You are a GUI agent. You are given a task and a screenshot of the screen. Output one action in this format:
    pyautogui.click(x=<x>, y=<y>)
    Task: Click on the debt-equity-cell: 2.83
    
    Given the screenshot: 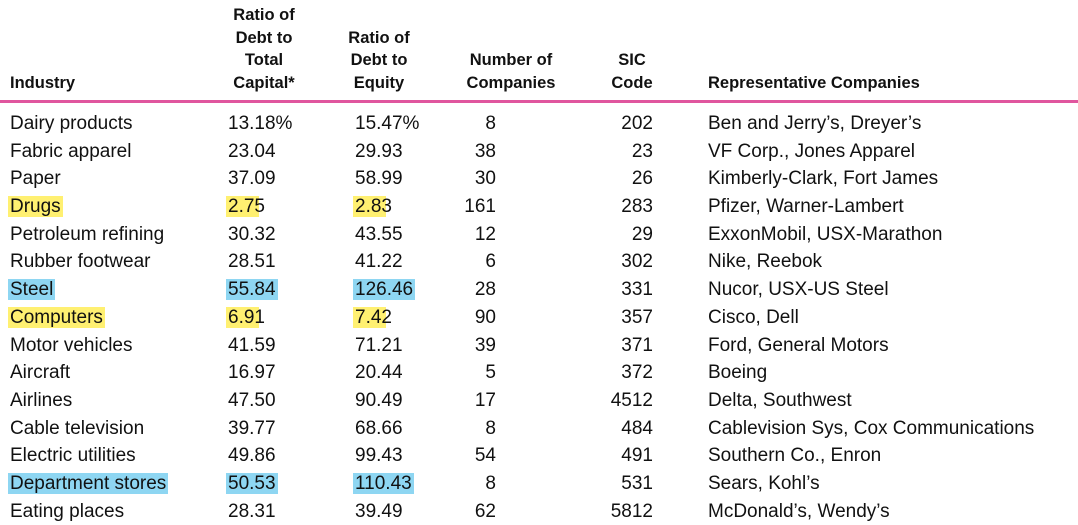 What is the action you would take?
    pyautogui.click(x=373, y=207)
    